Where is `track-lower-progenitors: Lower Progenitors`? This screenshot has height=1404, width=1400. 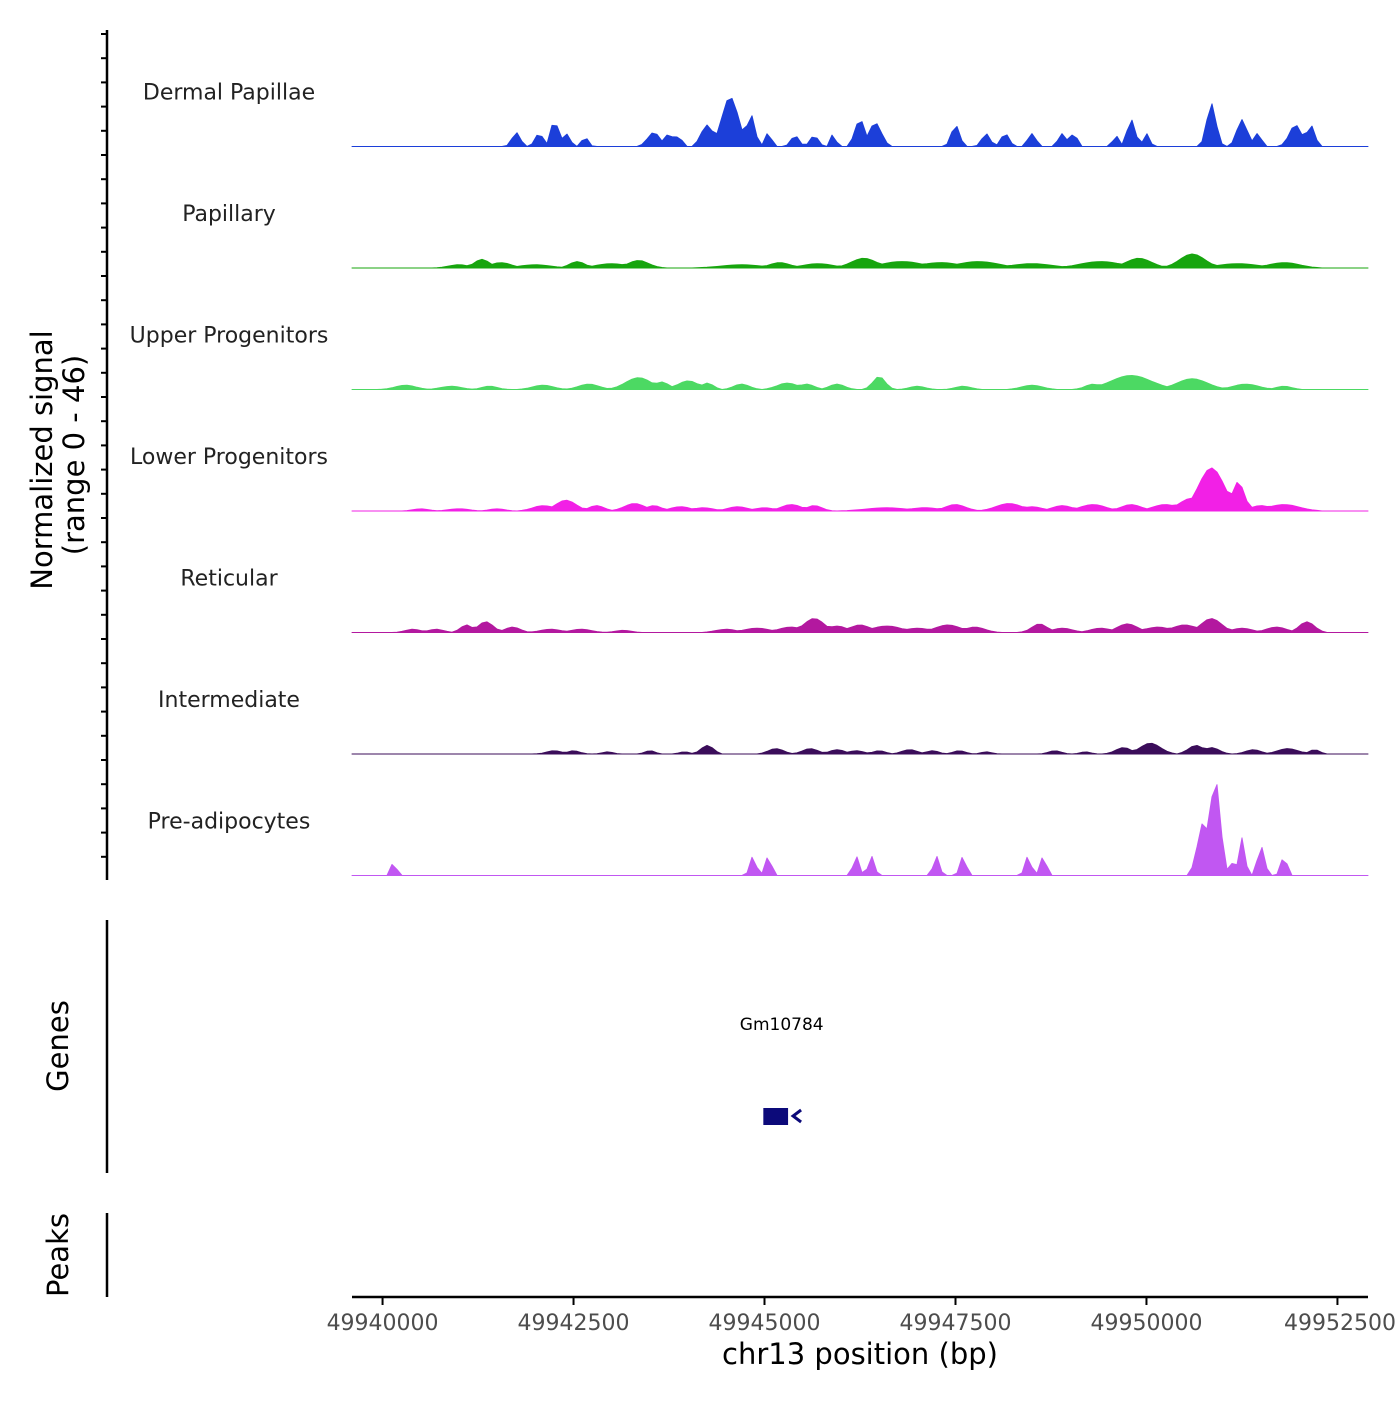
track-lower-progenitors: Lower Progenitors is located at coordinates (749, 478).